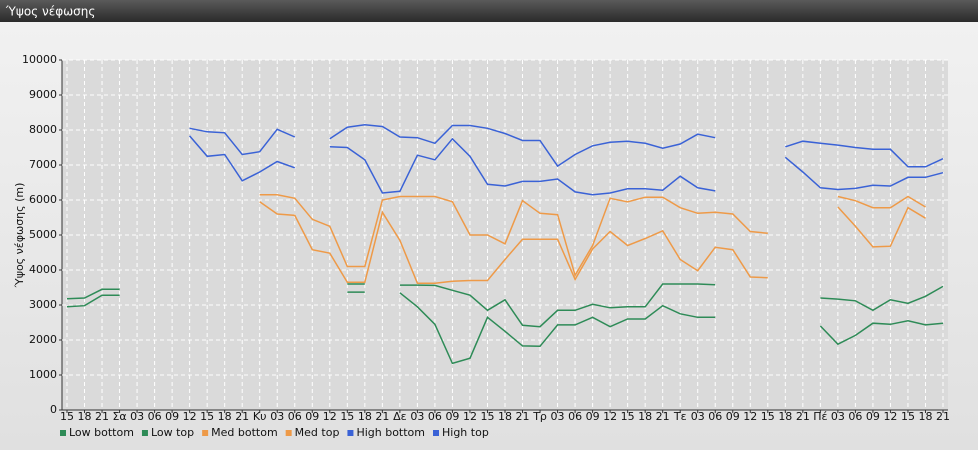 This screenshot has width=978, height=450. I want to click on y-tick-label: 2000, so click(43, 339).